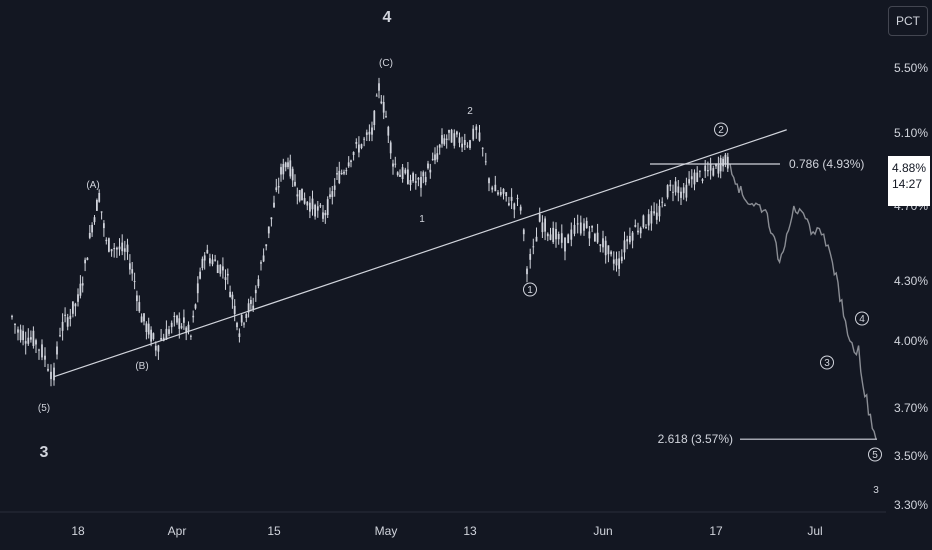  I want to click on x-axis: 18 Apr 15 May 13 Jun 17 Jul, so click(443, 524).